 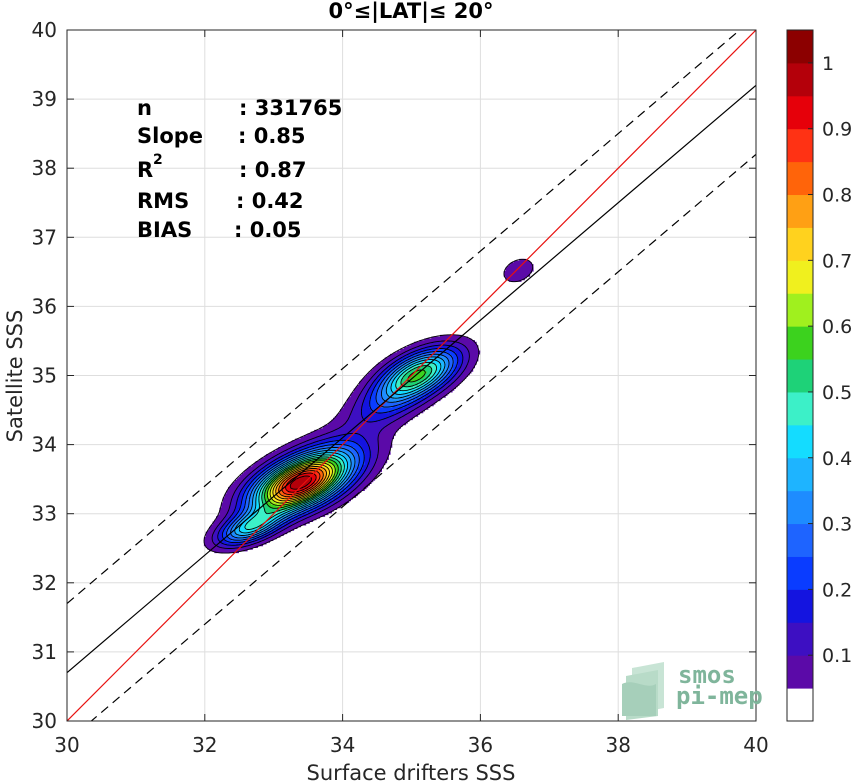 I want to click on stat-rms-label: RMS, so click(x=163, y=201).